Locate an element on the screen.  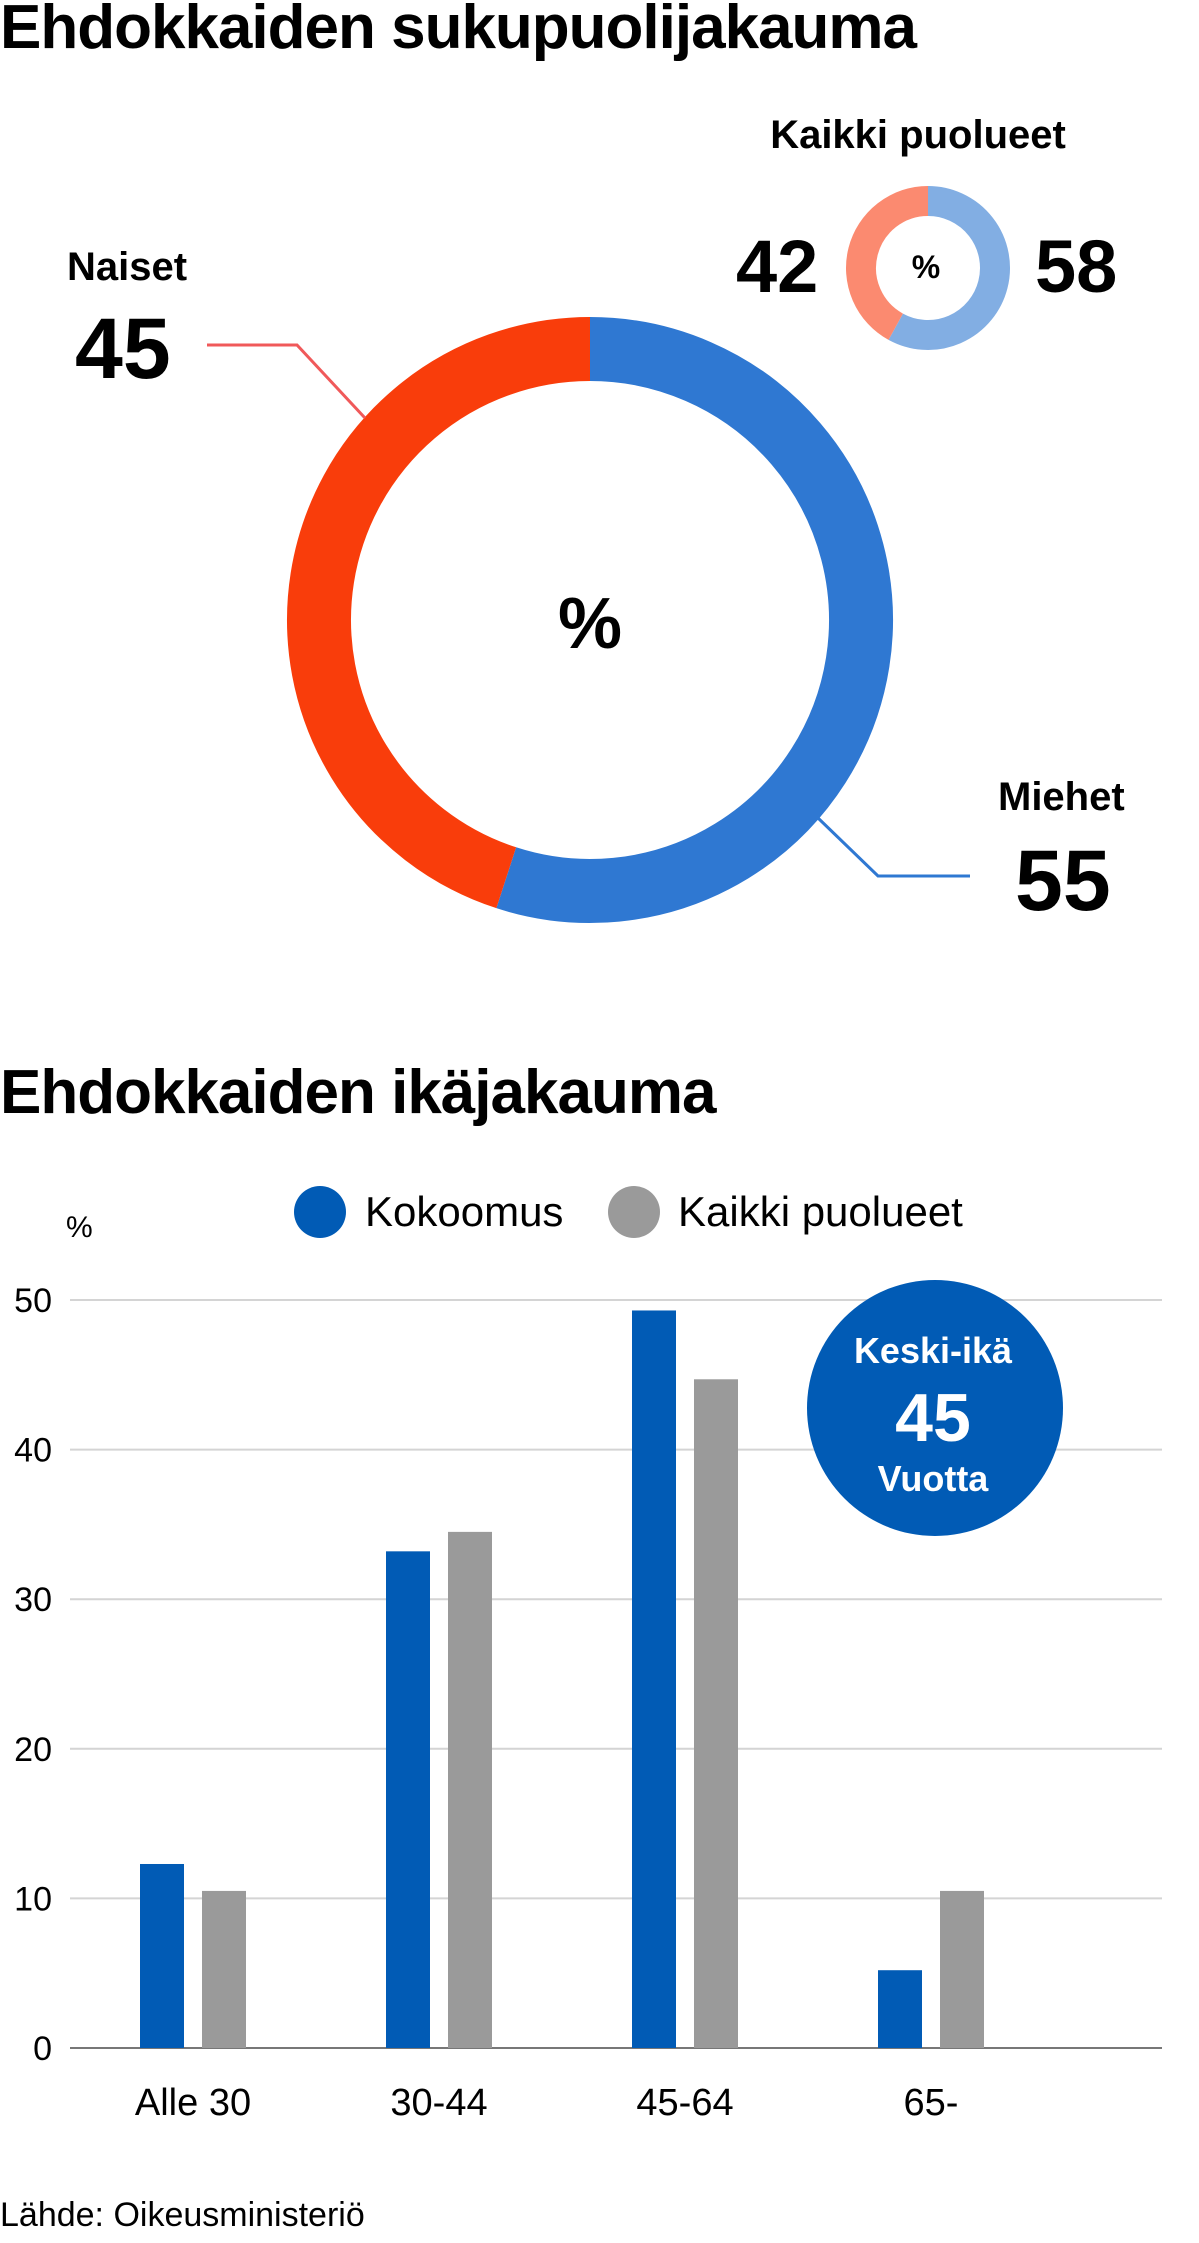
average-age-unit: Vuotta is located at coordinates (934, 1478).